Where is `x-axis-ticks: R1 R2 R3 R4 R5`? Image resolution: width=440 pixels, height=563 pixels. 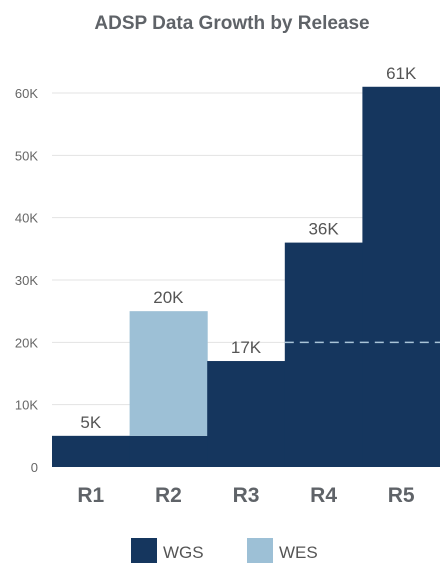
x-axis-ticks: R1 R2 R3 R4 R5 is located at coordinates (246, 495).